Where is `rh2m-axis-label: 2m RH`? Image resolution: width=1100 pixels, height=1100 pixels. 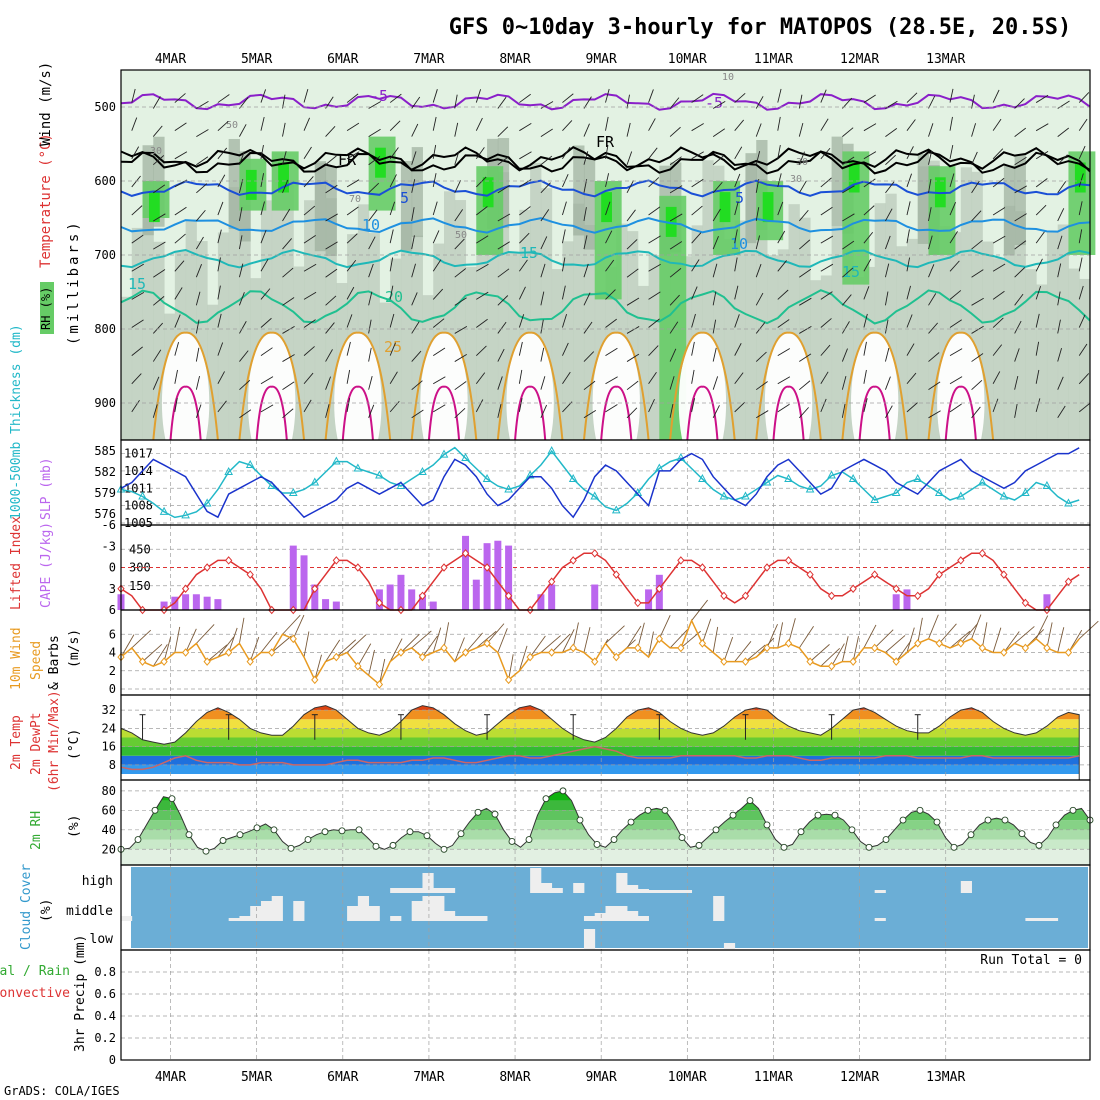 rh2m-axis-label: 2m RH is located at coordinates (36, 830).